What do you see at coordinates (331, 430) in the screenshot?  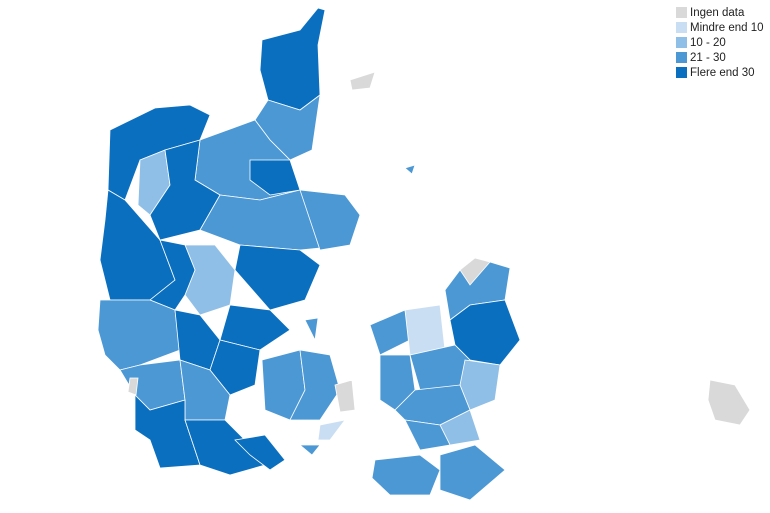 I see `region-langeland` at bounding box center [331, 430].